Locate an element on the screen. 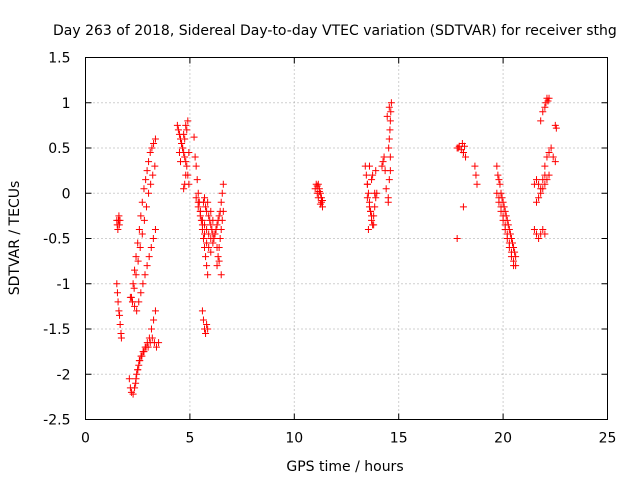  x-tick-label: 25 is located at coordinates (608, 439).